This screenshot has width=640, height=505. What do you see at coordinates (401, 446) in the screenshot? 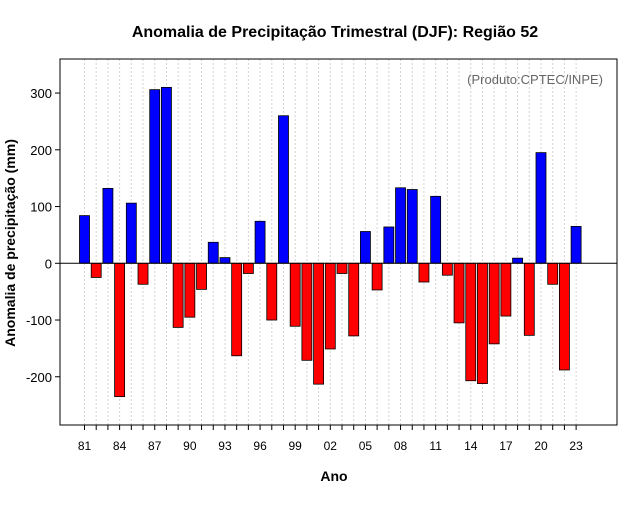
I see `x-tick-label: 08` at bounding box center [401, 446].